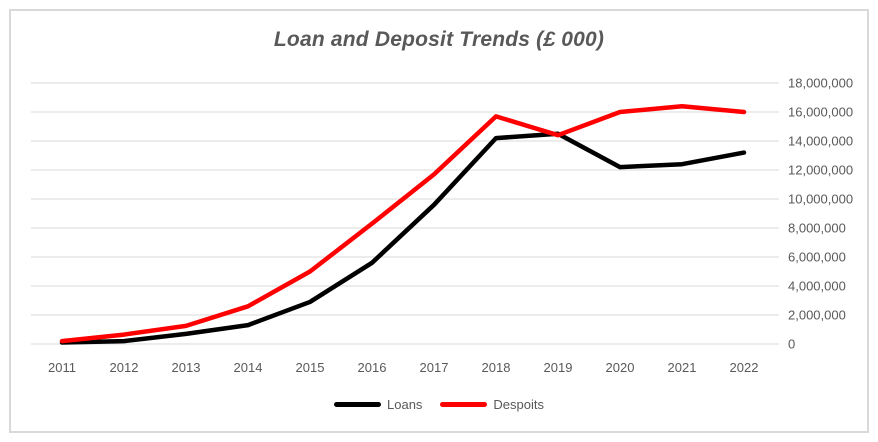 This screenshot has height=442, width=878. What do you see at coordinates (439, 404) in the screenshot?
I see `chart-legend: Loans Despoits` at bounding box center [439, 404].